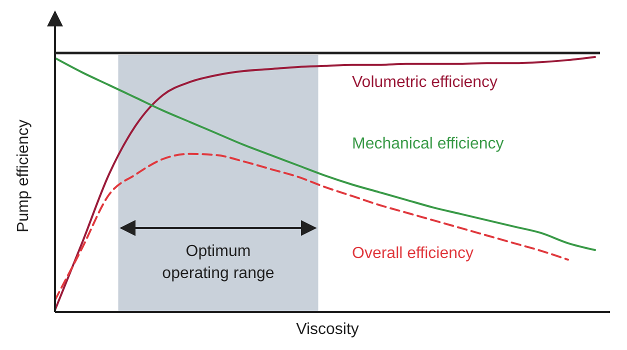 This screenshot has width=627, height=350. What do you see at coordinates (425, 82) in the screenshot?
I see `series-label: Volumetric efficiency` at bounding box center [425, 82].